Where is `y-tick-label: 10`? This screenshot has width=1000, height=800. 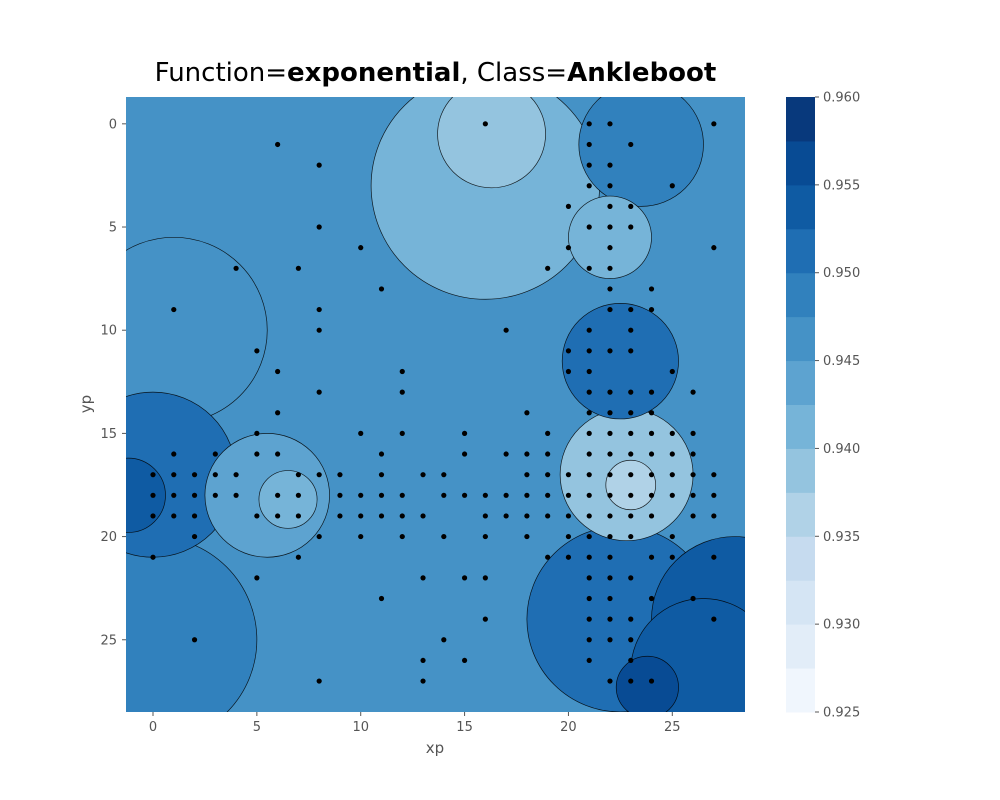 y-tick-label: 10 is located at coordinates (108, 331).